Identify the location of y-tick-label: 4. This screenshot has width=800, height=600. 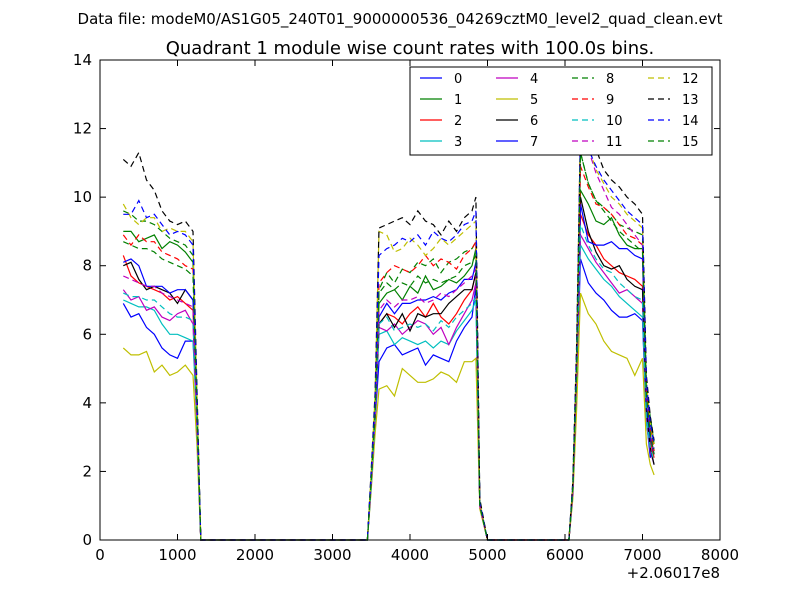
(87, 403).